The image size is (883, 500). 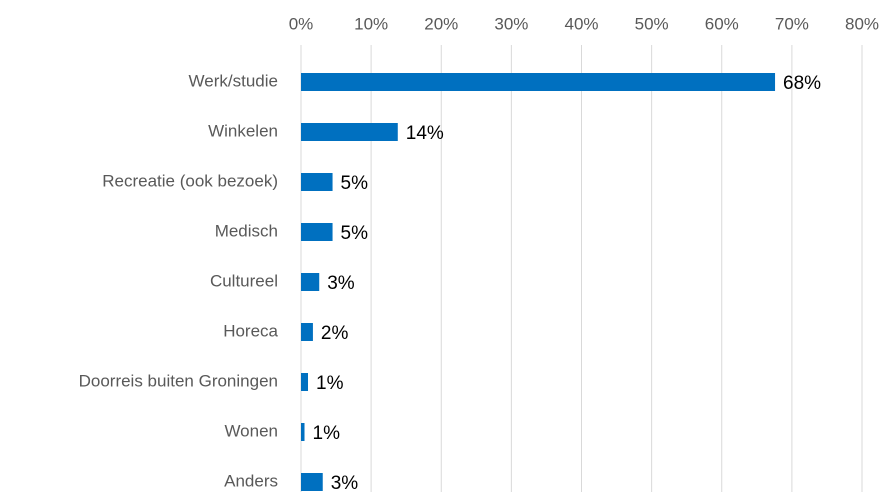 What do you see at coordinates (243, 130) in the screenshot?
I see `category-label: Winkelen` at bounding box center [243, 130].